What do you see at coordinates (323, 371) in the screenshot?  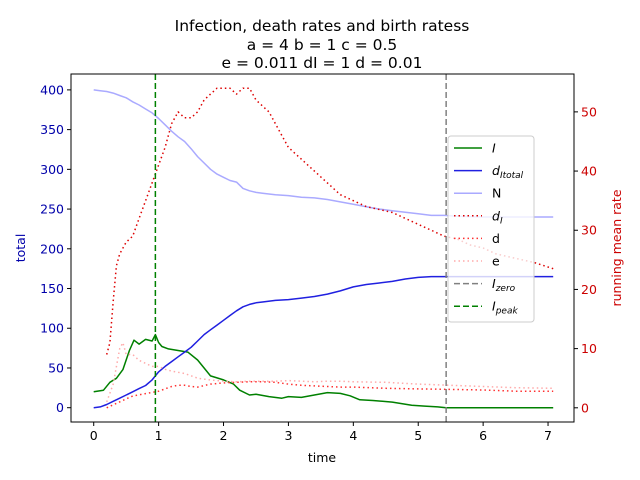 I see `series-I` at bounding box center [323, 371].